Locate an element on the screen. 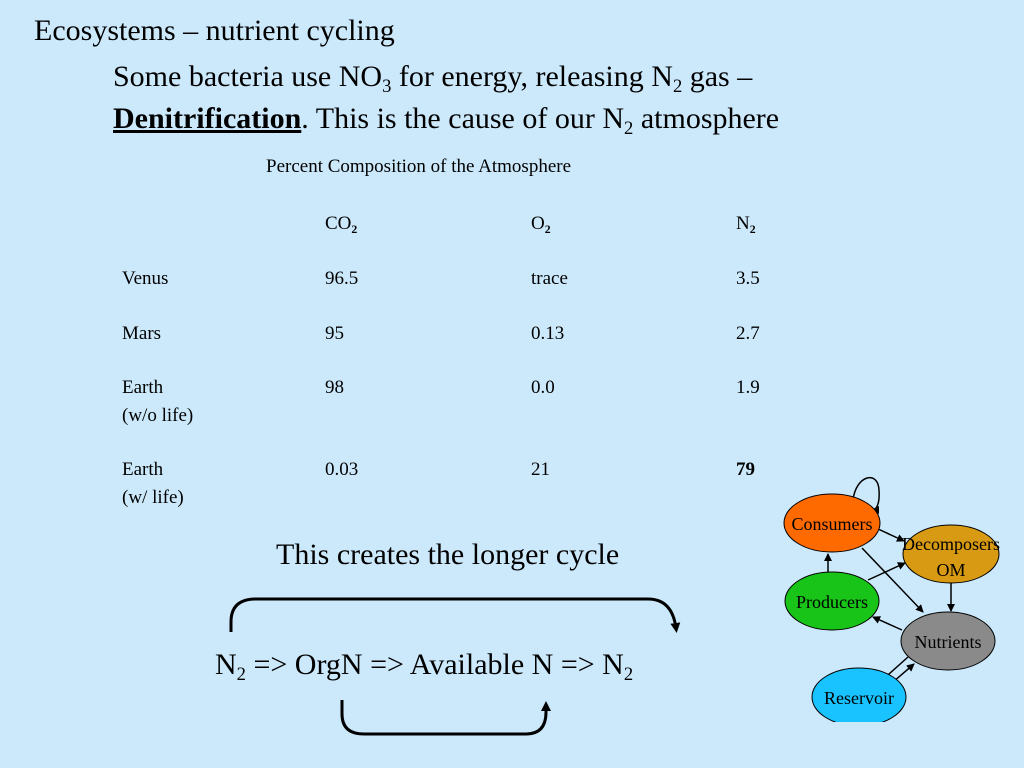 This screenshot has width=1024, height=768. edge-producers-decomposers is located at coordinates (886, 571).